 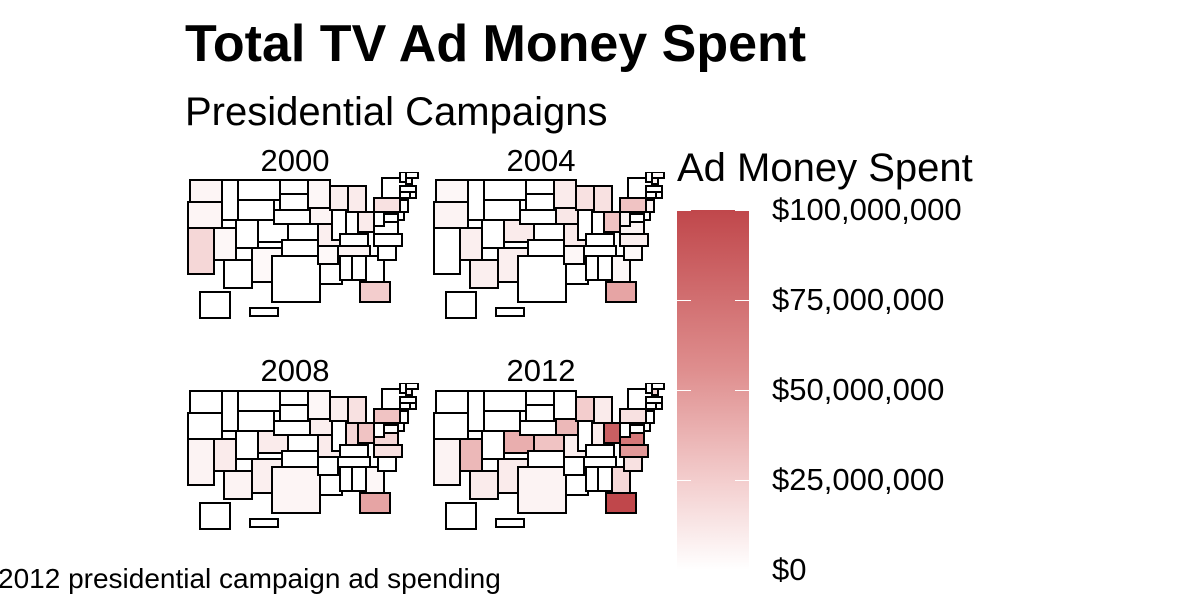 What do you see at coordinates (352, 434) in the screenshot?
I see `state-in-2008` at bounding box center [352, 434].